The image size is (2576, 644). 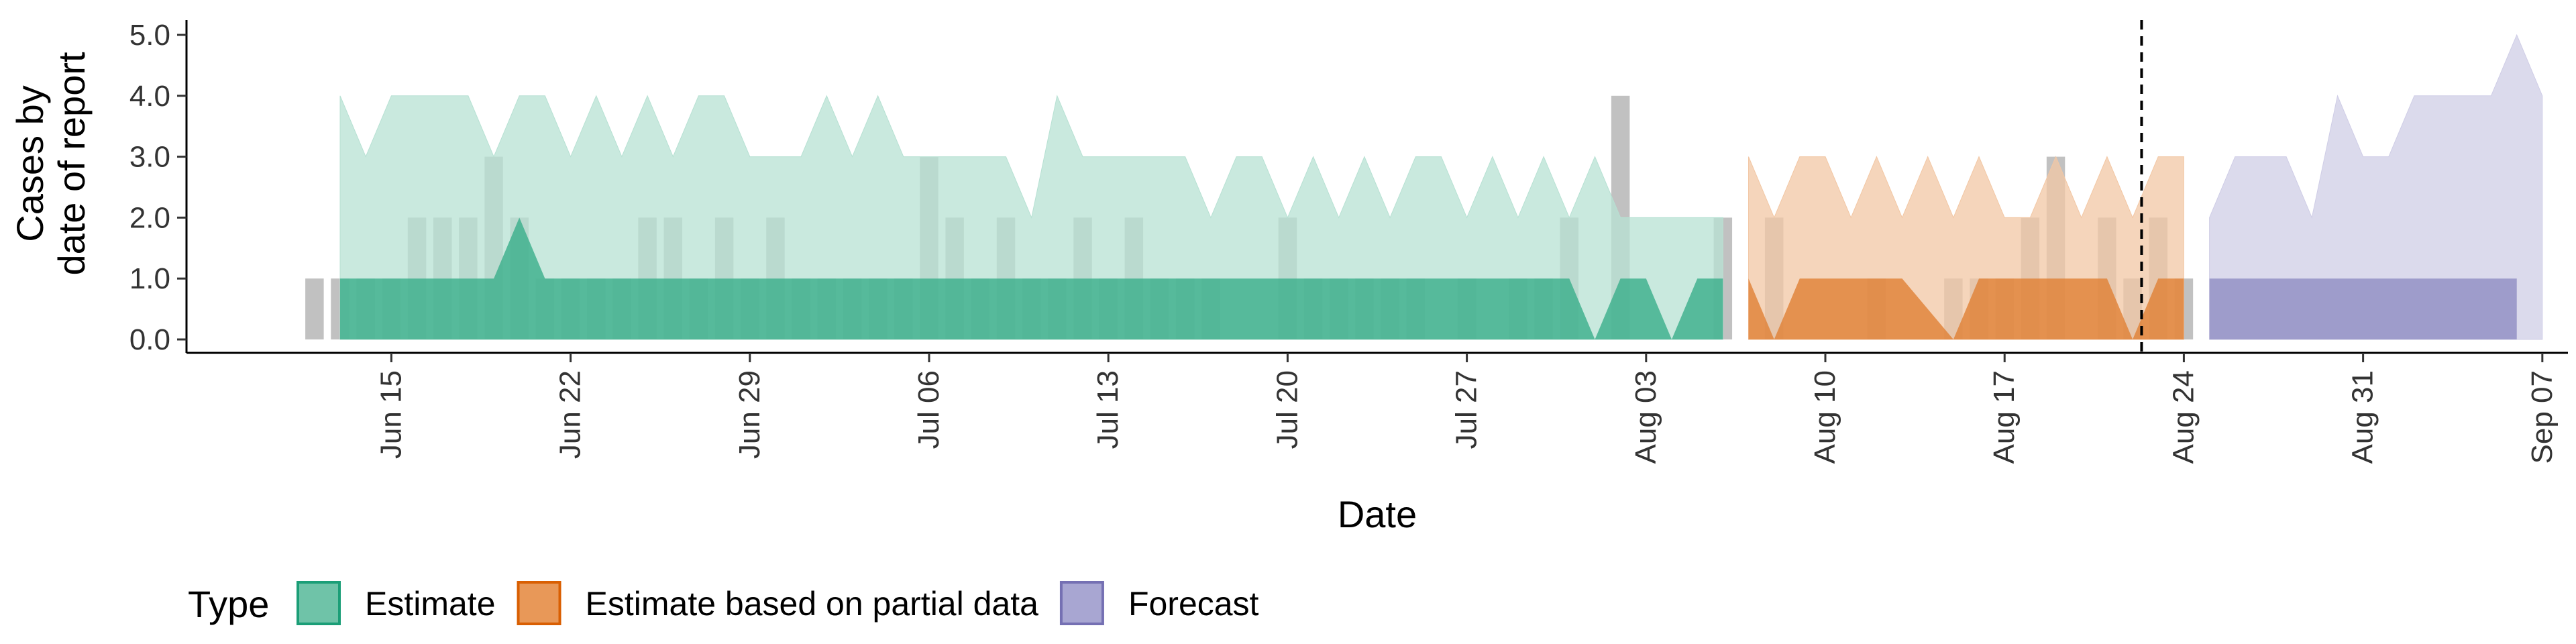 I want to click on y-tick-label: 0.0, so click(x=149, y=339).